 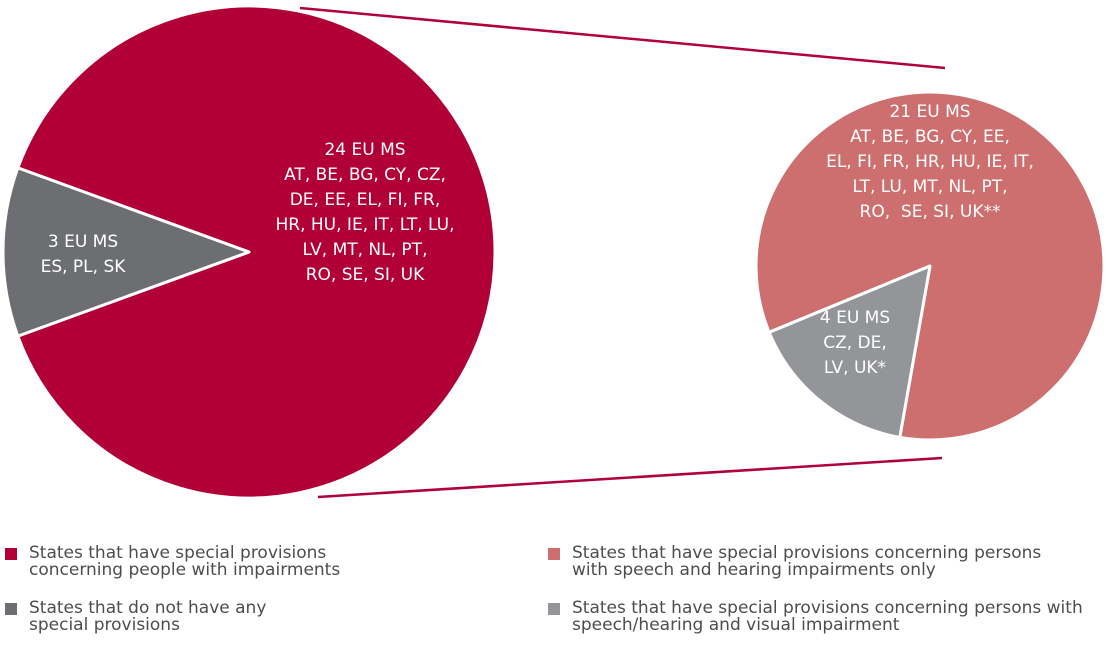 I want to click on slice-detail: EL, FI, FR, HR, HU, IE, IT,, so click(x=930, y=162).